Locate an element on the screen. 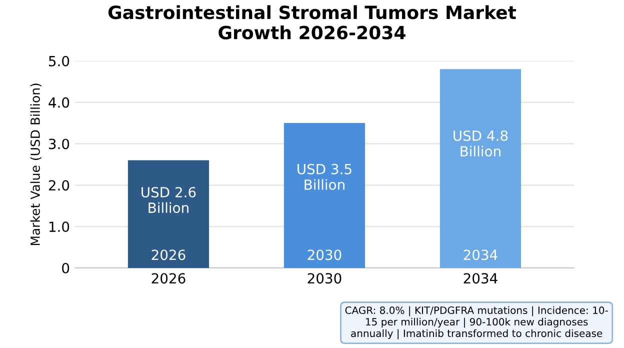 Image resolution: width=624 pixels, height=348 pixels. y-tick-label: 2.0 is located at coordinates (59, 185).